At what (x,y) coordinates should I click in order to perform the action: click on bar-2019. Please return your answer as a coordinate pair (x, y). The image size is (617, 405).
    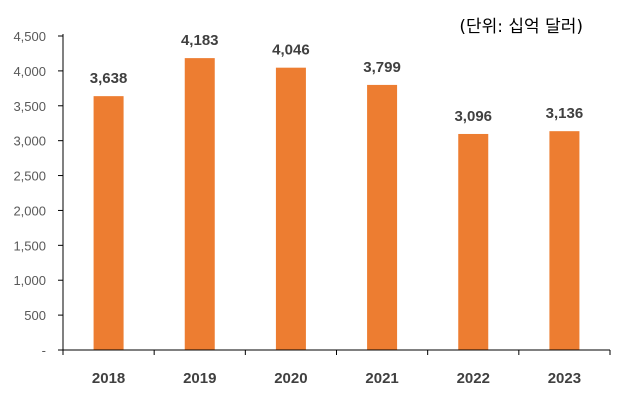
    Looking at the image, I should click on (199, 204).